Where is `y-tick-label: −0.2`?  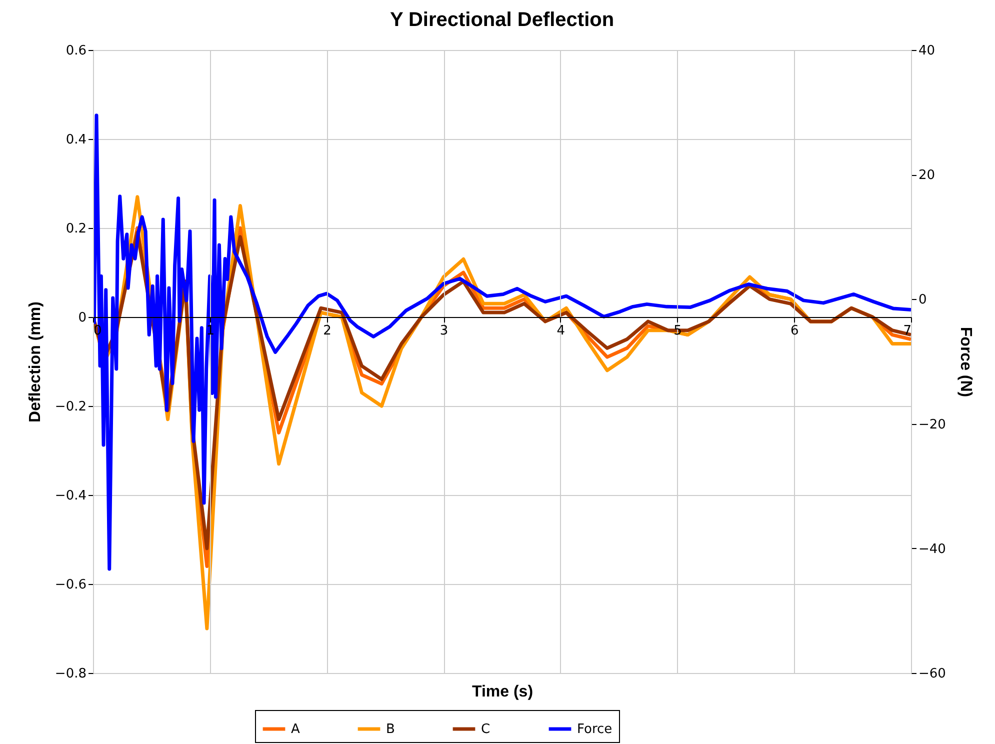 y-tick-label: −0.2 is located at coordinates (70, 407).